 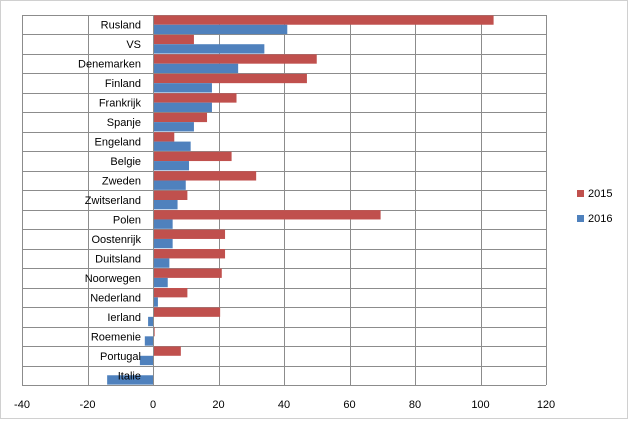 I want to click on category-label: Polen, so click(x=127, y=220).